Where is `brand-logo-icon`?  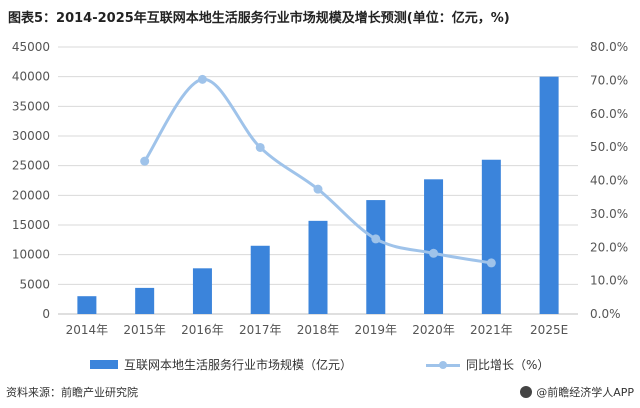 brand-logo-icon is located at coordinates (526, 392).